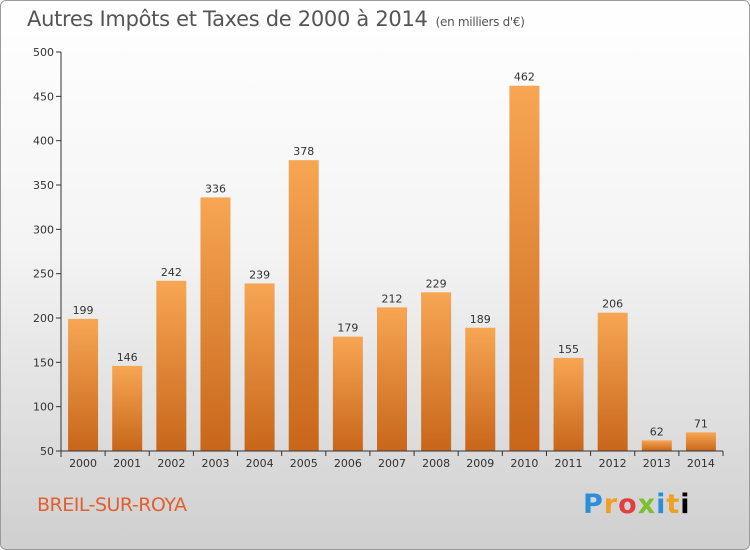 Image resolution: width=750 pixels, height=550 pixels. I want to click on bar-value-label: 155, so click(568, 349).